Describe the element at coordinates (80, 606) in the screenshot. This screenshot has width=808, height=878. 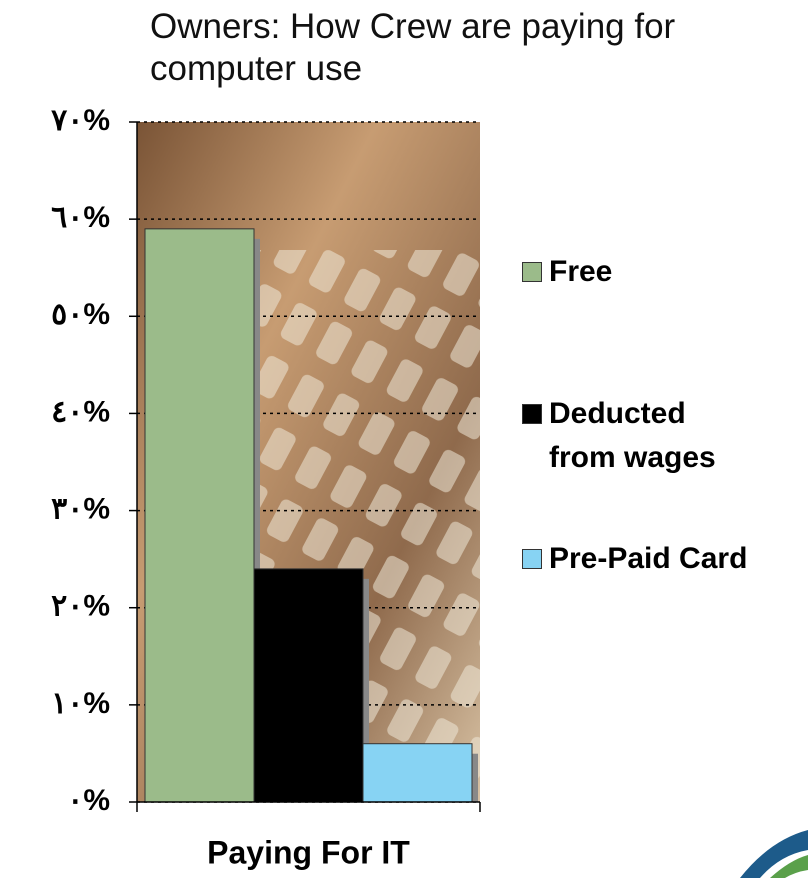
I see `y-tick-label: ٢٠%` at that location.